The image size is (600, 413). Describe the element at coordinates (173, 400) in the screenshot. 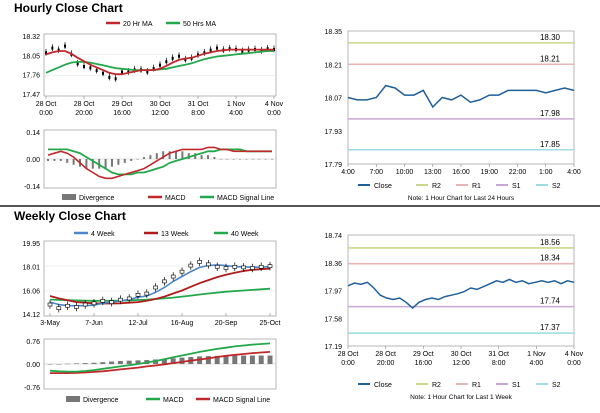

I see `legend-label: MACD` at that location.